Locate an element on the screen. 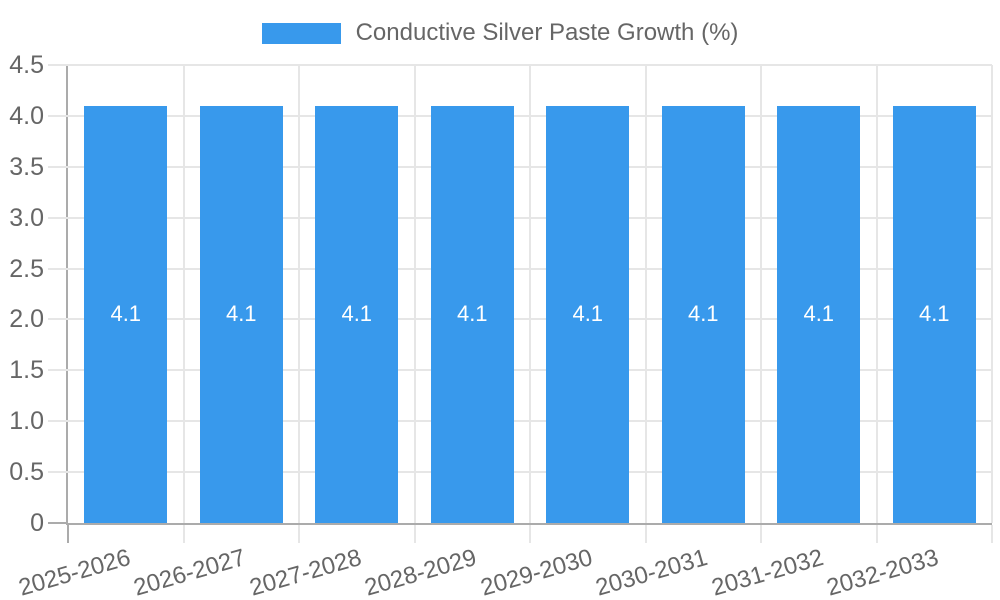  y-axis-tick-label: 1.0 is located at coordinates (26, 421).